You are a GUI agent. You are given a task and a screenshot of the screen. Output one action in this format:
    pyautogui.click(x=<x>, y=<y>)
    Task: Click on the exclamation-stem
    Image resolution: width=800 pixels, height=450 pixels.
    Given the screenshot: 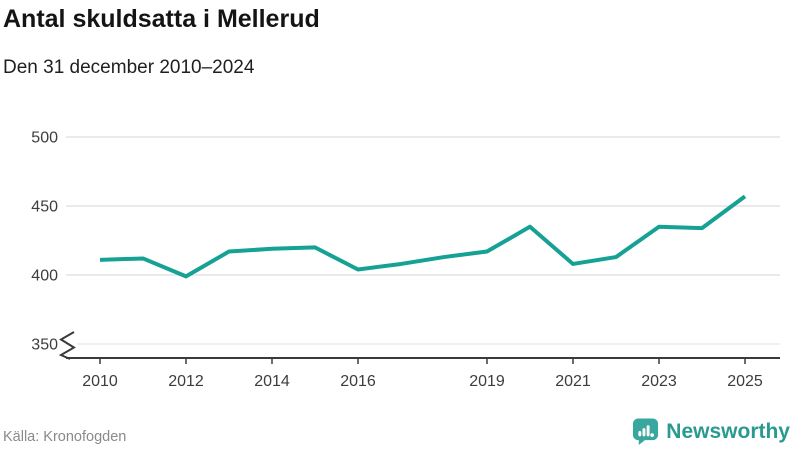 What is the action you would take?
    pyautogui.click(x=648, y=431)
    